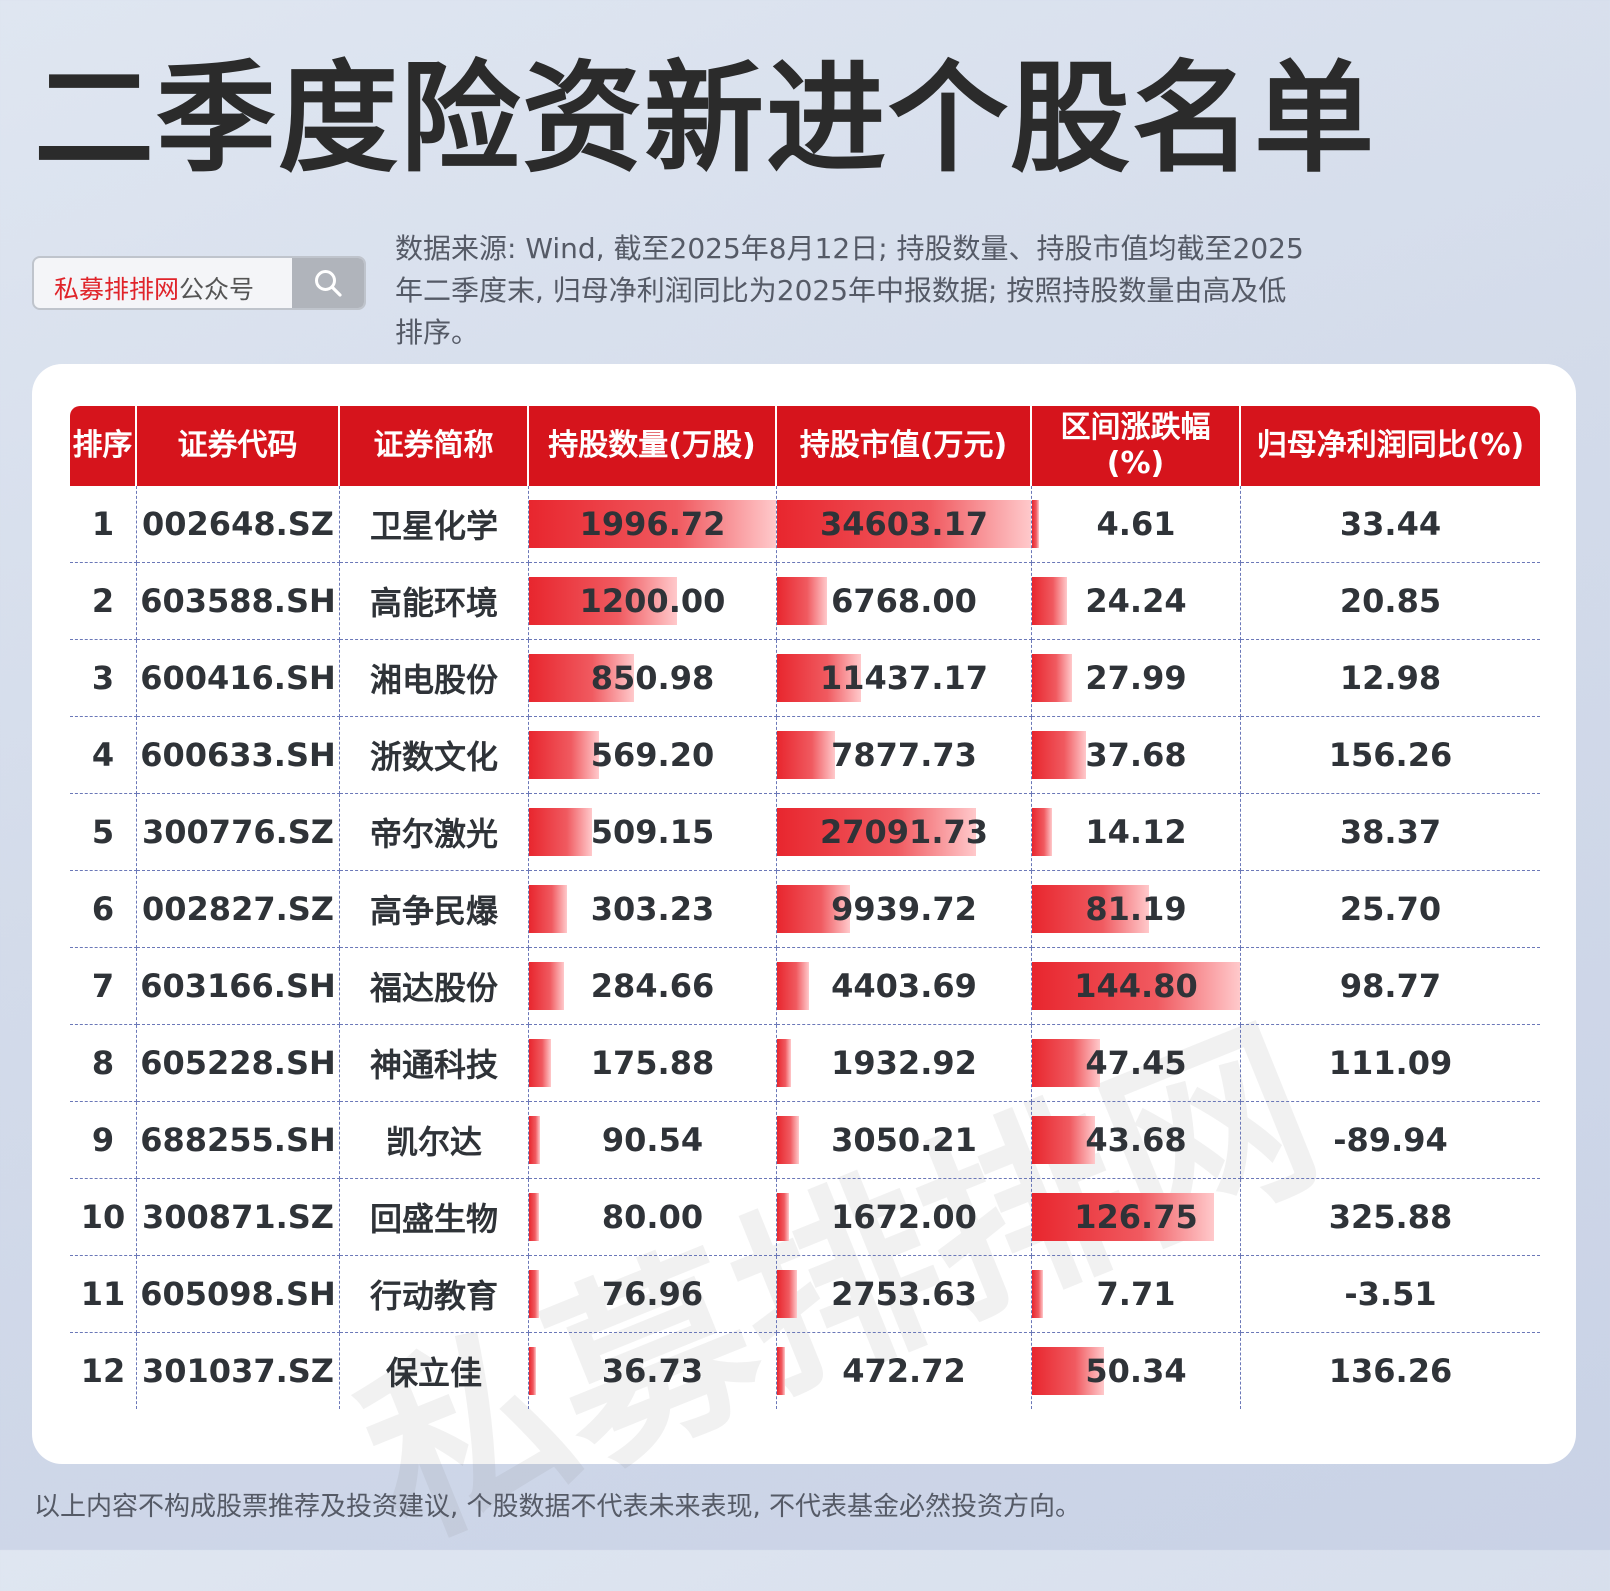  What do you see at coordinates (434, 1217) in the screenshot?
I see `cell-name: 回盛生物` at bounding box center [434, 1217].